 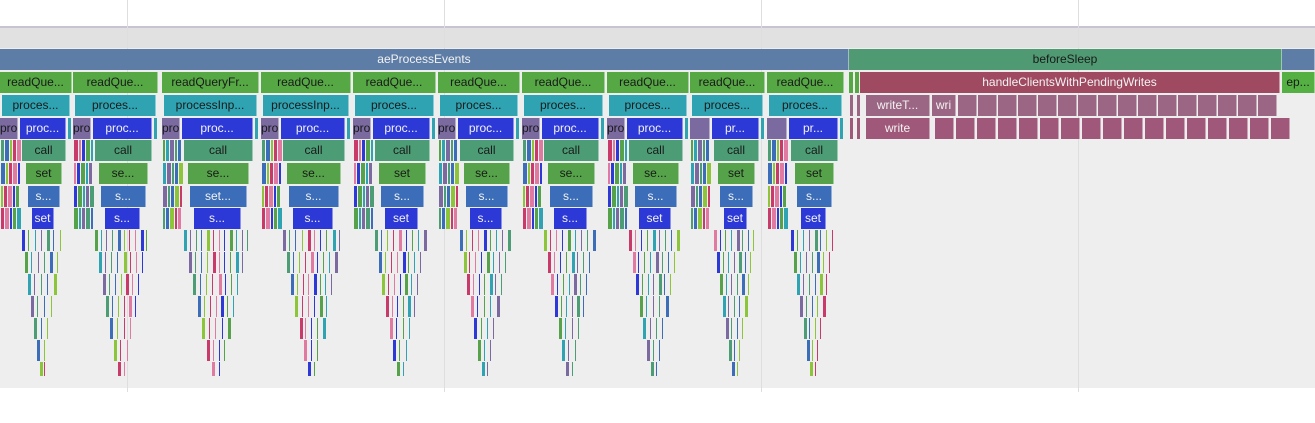 What do you see at coordinates (402, 173) in the screenshot?
I see `frame-setCommand: set` at bounding box center [402, 173].